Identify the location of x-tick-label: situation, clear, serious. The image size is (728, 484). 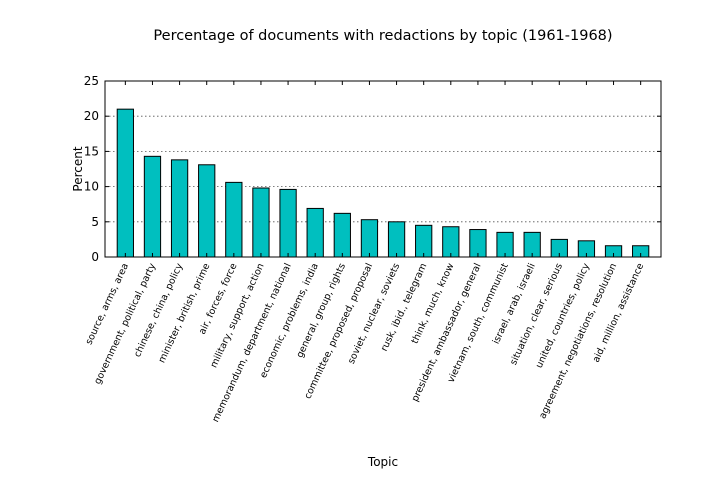
(536, 314).